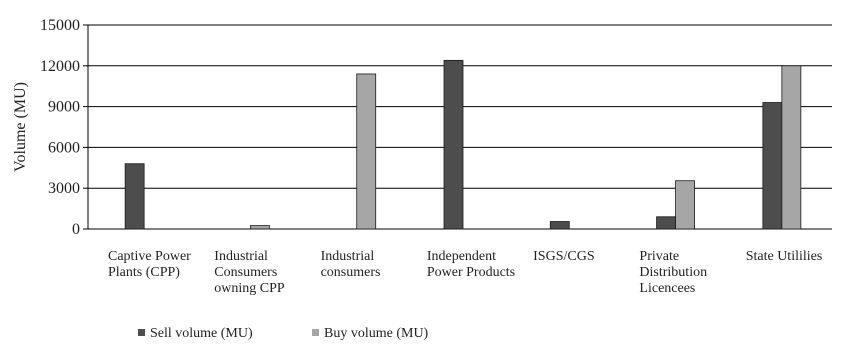 The height and width of the screenshot is (347, 846). Describe the element at coordinates (249, 272) in the screenshot. I see `category-label: Industrial Consumers owning CPP` at that location.